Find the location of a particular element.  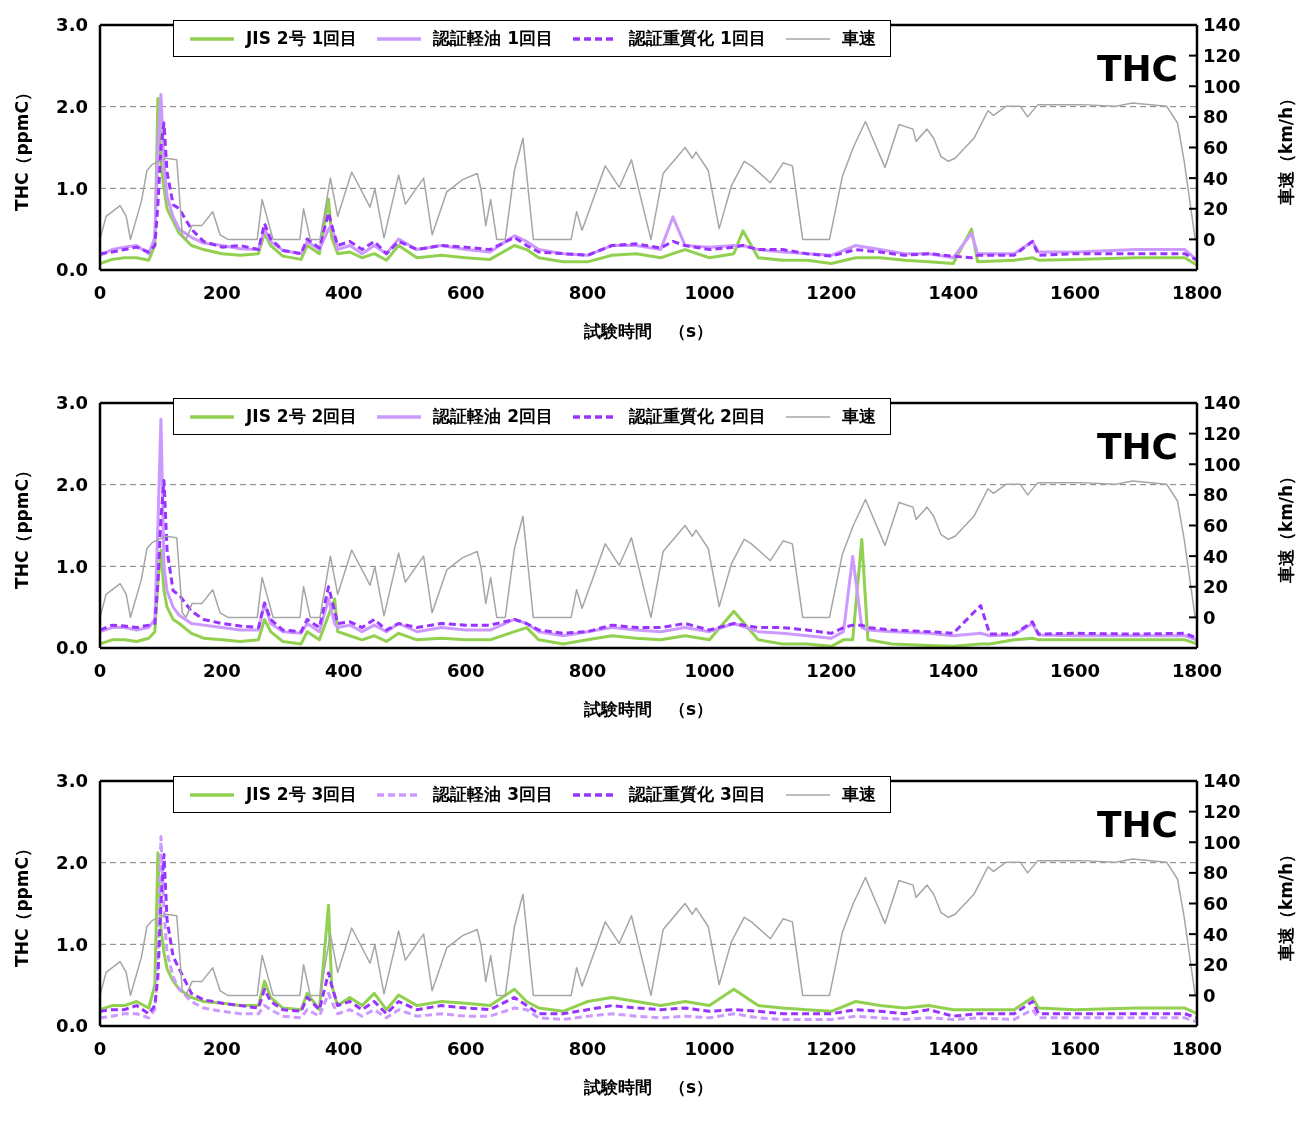

legend-label: 認証軽油 1回目 is located at coordinates (493, 38).